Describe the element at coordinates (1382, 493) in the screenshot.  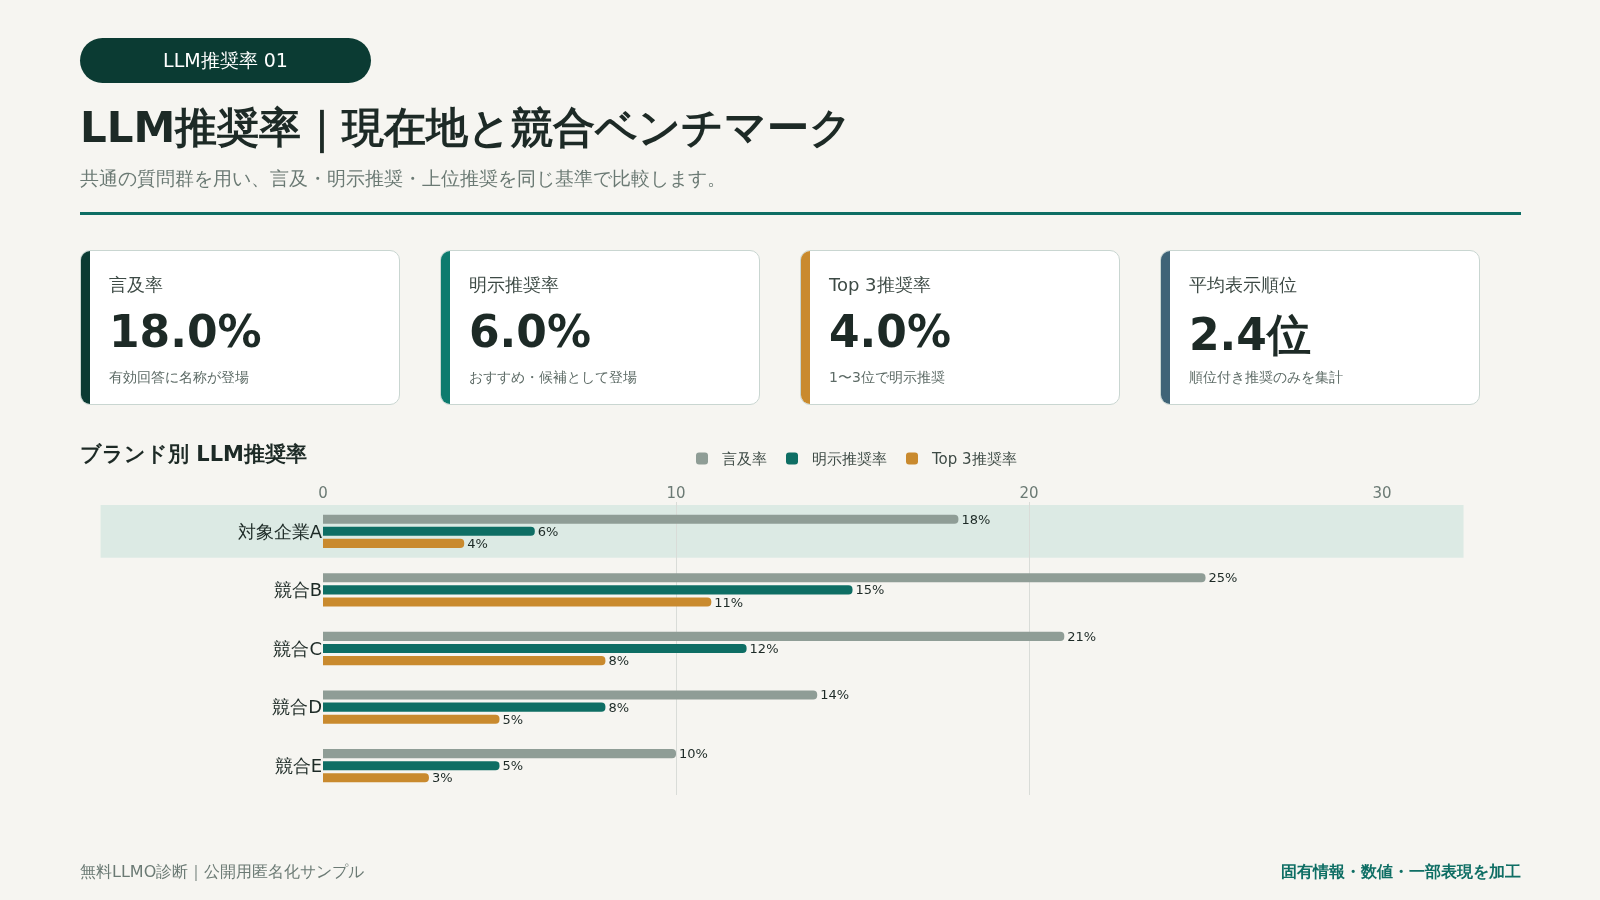
I see `x-tick-label: 30` at that location.